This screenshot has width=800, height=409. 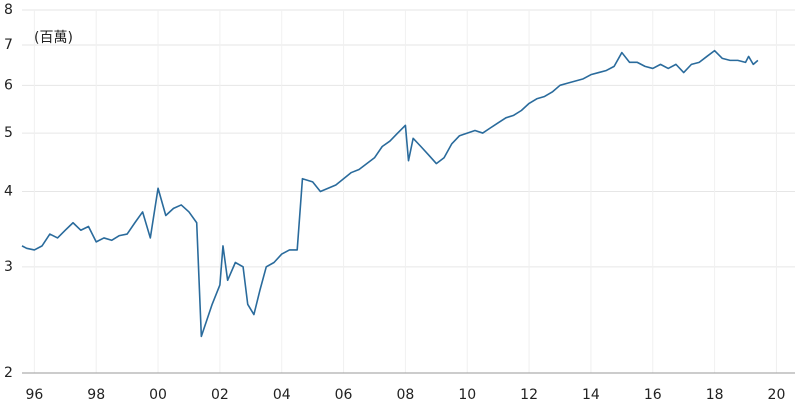 I want to click on x-tick-label: 14, so click(x=591, y=395).